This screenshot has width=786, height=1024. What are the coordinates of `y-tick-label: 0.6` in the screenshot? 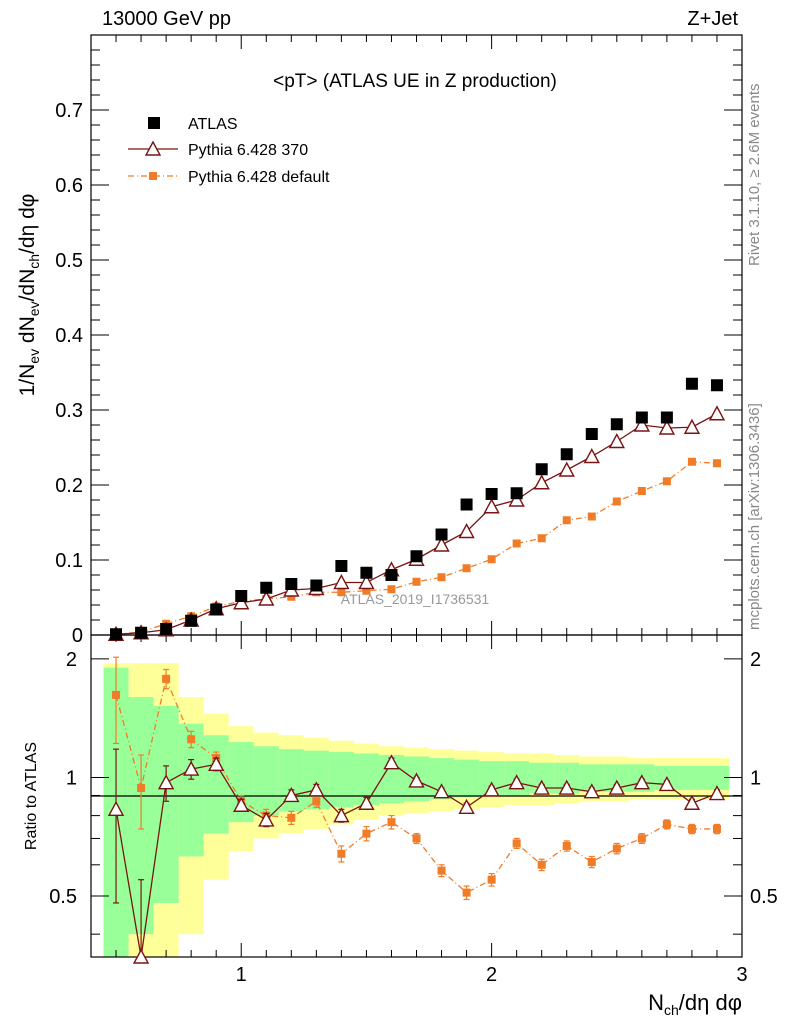 It's located at (69, 186).